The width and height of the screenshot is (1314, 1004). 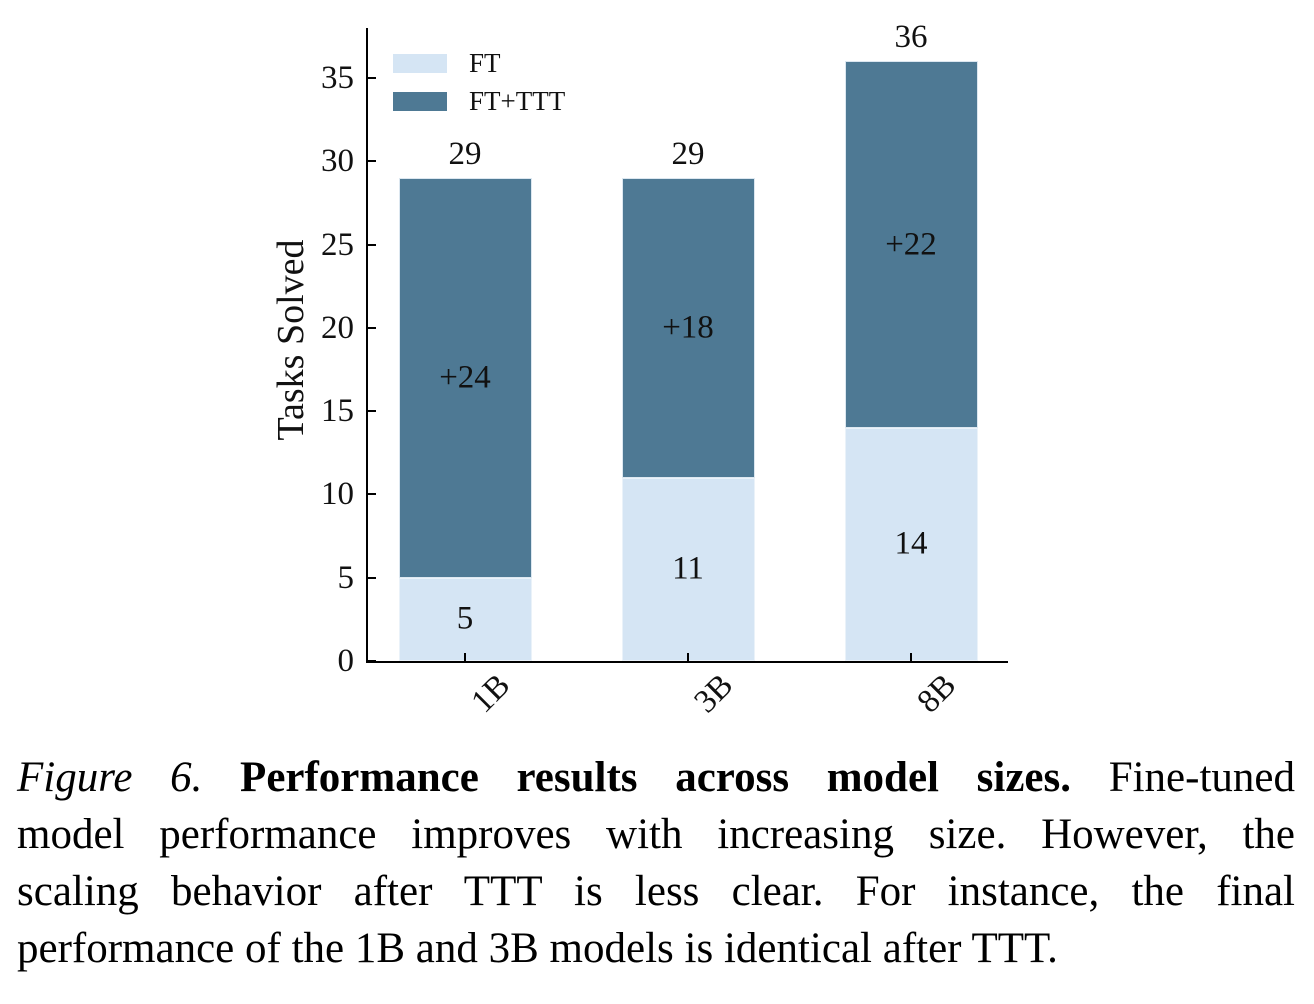 What do you see at coordinates (337, 411) in the screenshot?
I see `y-tick-label: 15` at bounding box center [337, 411].